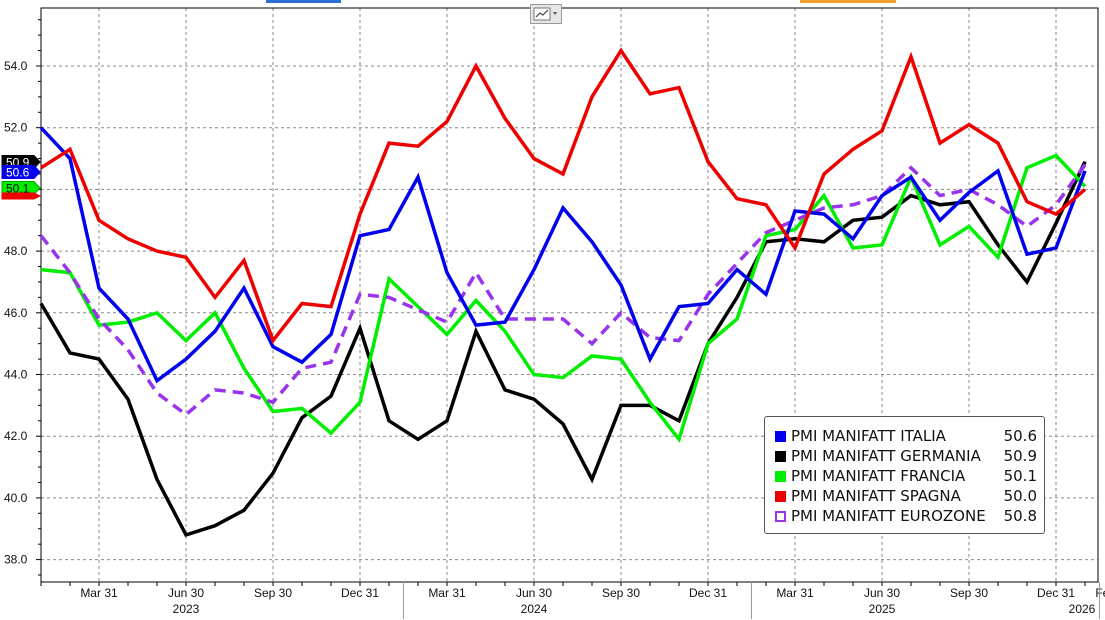 Image resolution: width=1105 pixels, height=620 pixels. I want to click on legend-entry-eurozone: PMI MANIFATT EUROZONE 50.8, so click(908, 517).